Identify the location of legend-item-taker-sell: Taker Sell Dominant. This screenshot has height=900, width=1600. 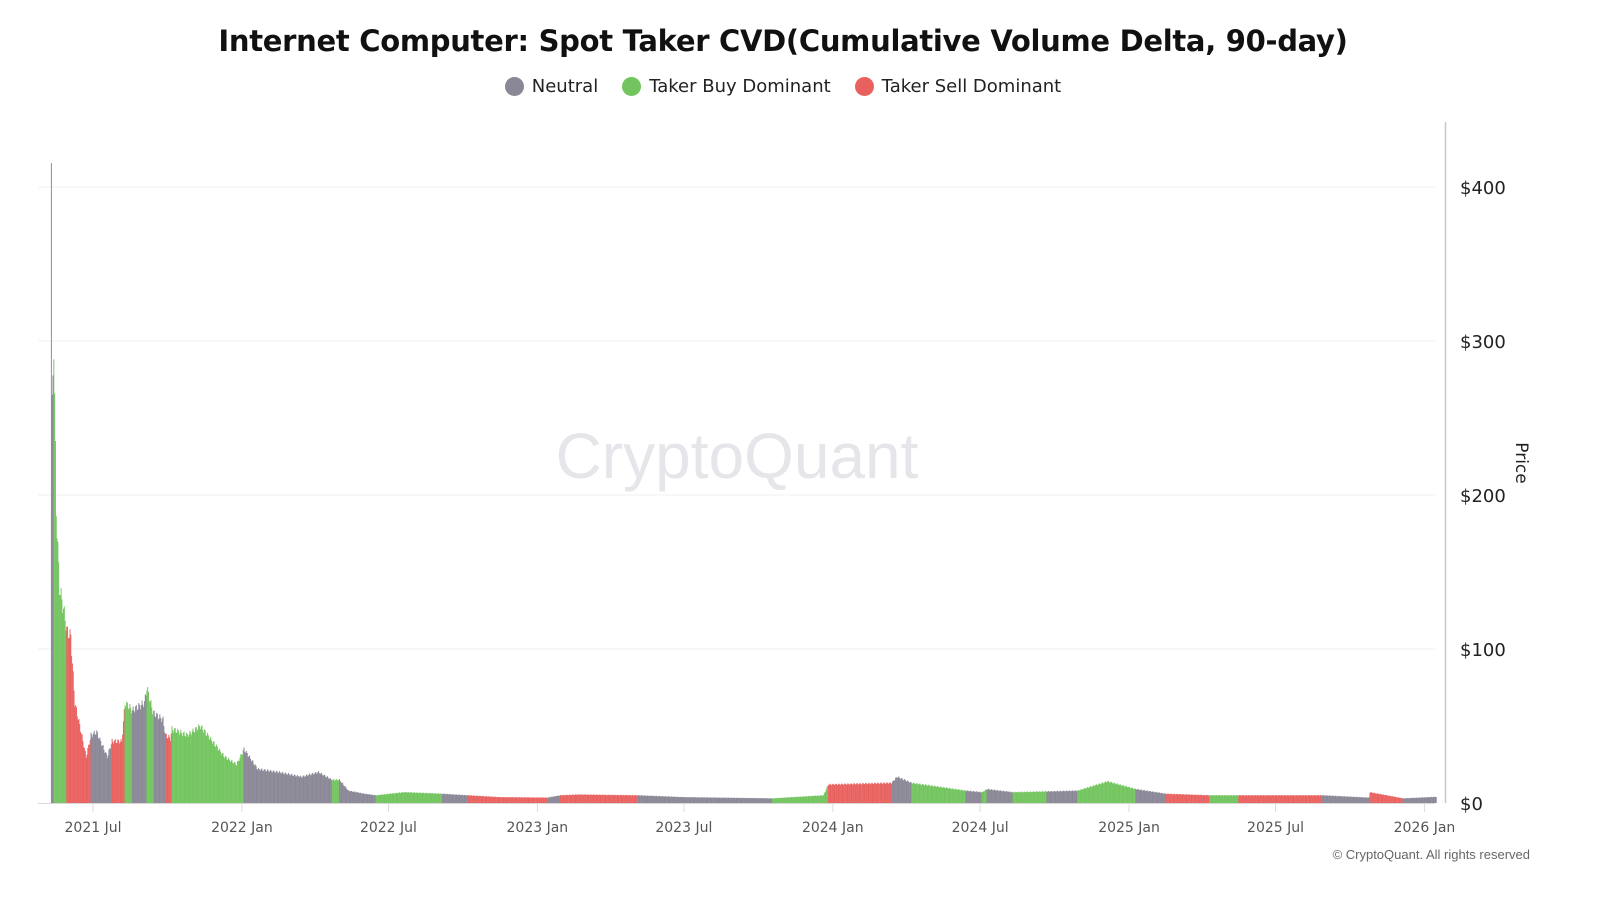
(957, 86).